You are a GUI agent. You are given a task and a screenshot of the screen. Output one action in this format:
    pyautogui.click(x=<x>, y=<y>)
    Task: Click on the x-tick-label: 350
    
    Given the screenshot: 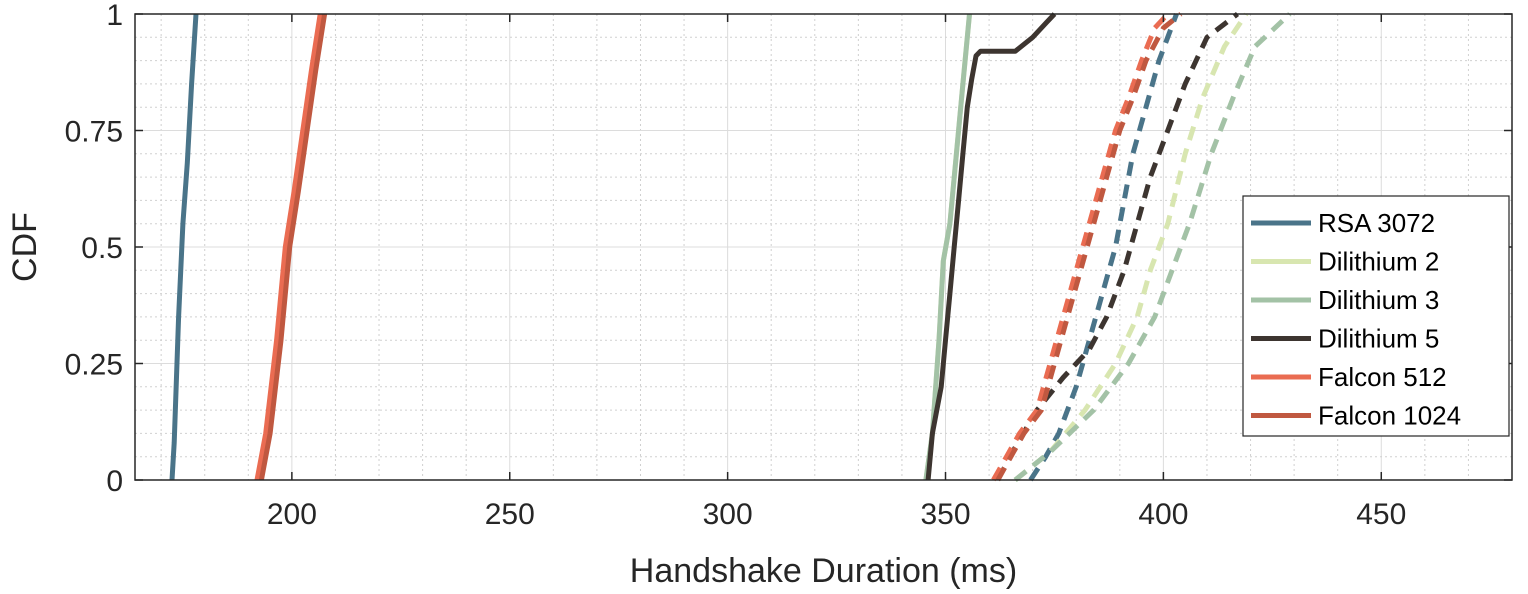 What is the action you would take?
    pyautogui.click(x=945, y=514)
    